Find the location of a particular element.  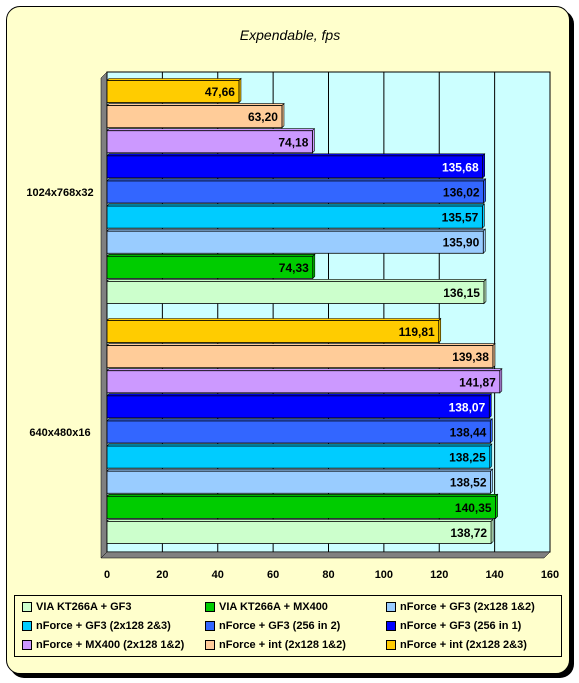

x-tick-label: 100 is located at coordinates (384, 575).